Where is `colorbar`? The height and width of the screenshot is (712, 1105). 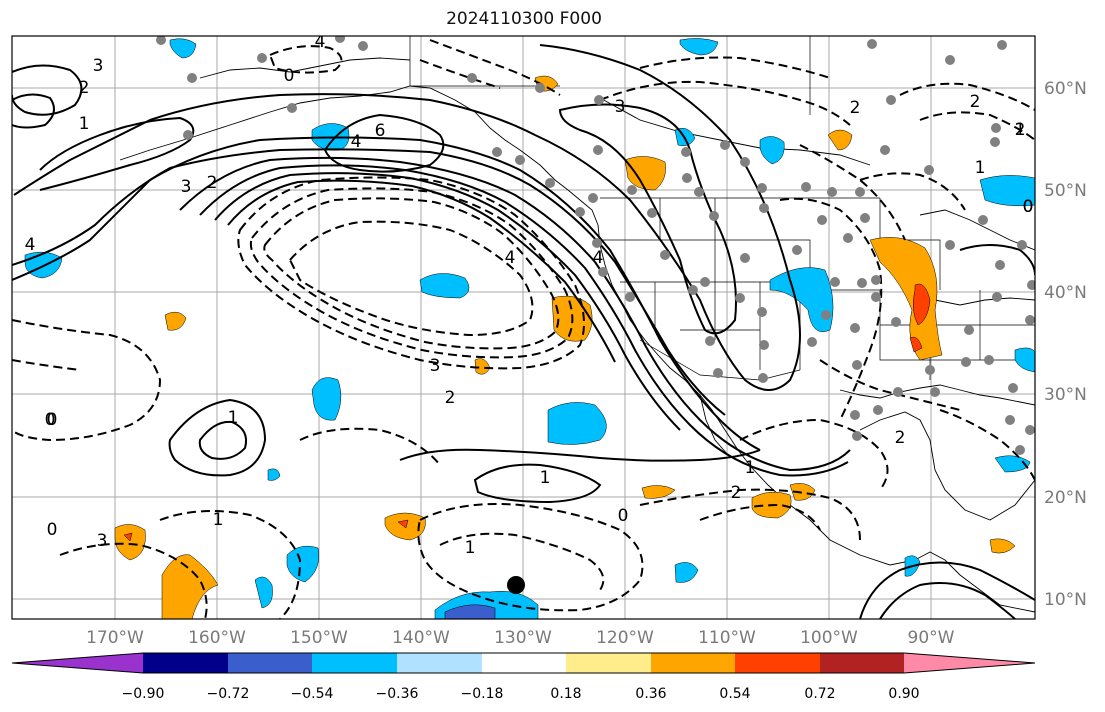
colorbar is located at coordinates (523, 663).